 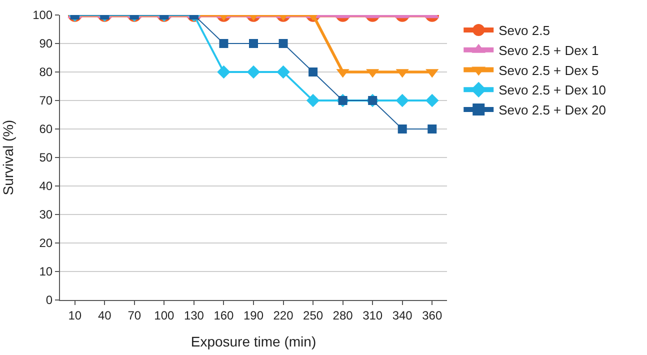 What do you see at coordinates (135, 315) in the screenshot?
I see `x-tick-label: 70` at bounding box center [135, 315].